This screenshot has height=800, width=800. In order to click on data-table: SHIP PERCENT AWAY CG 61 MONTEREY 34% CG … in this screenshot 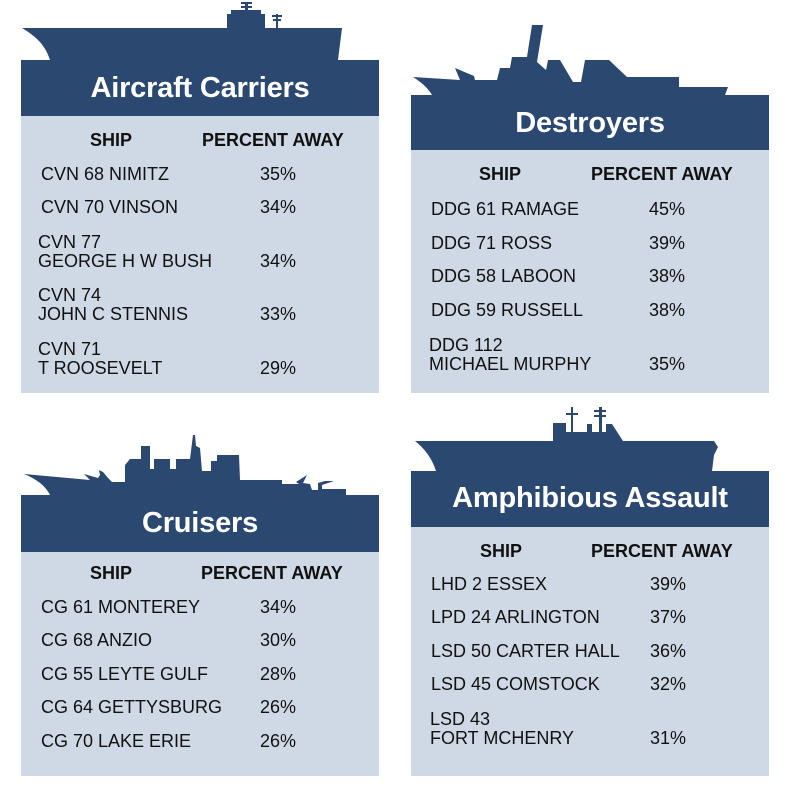, I will do `click(200, 664)`.